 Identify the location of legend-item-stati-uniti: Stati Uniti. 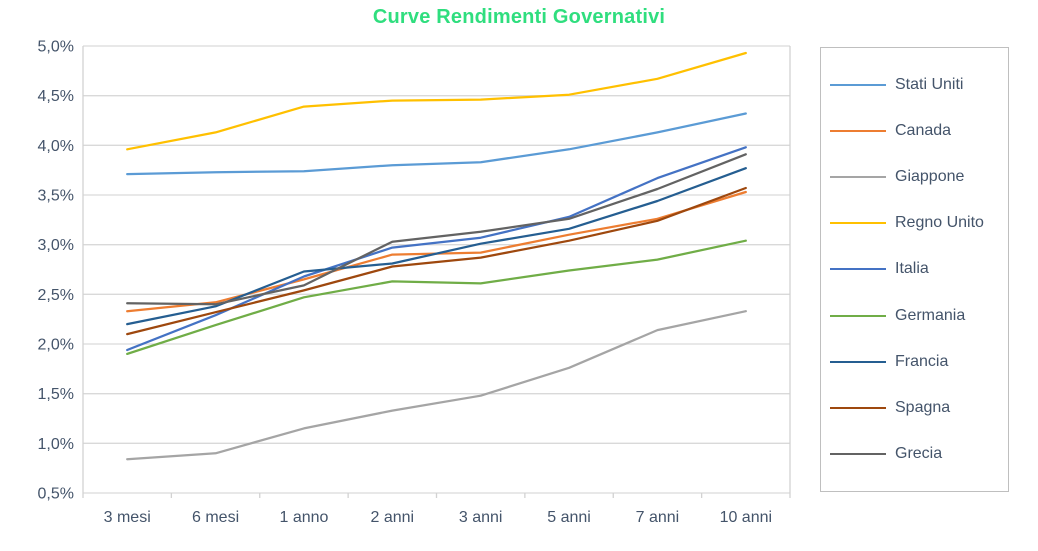
(914, 85).